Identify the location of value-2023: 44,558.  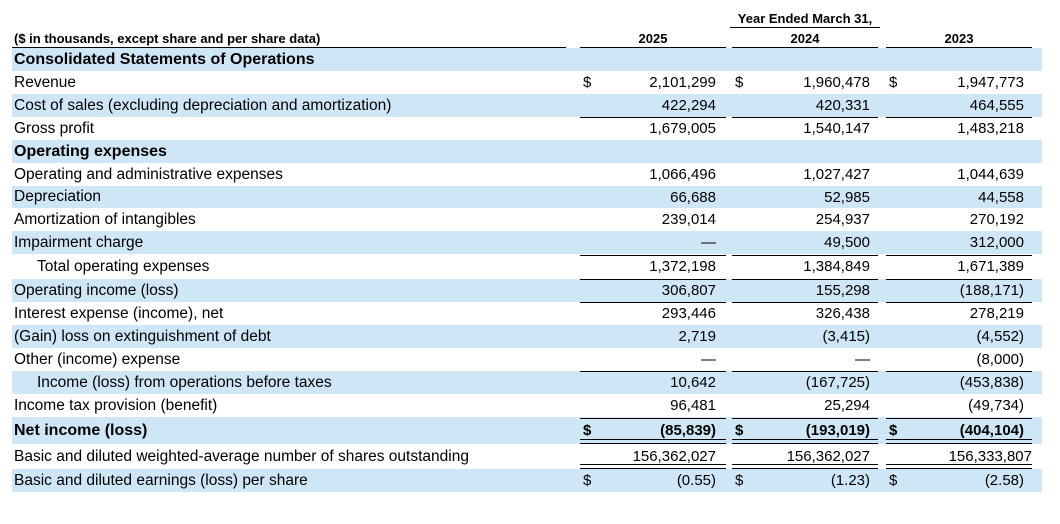
(1001, 197).